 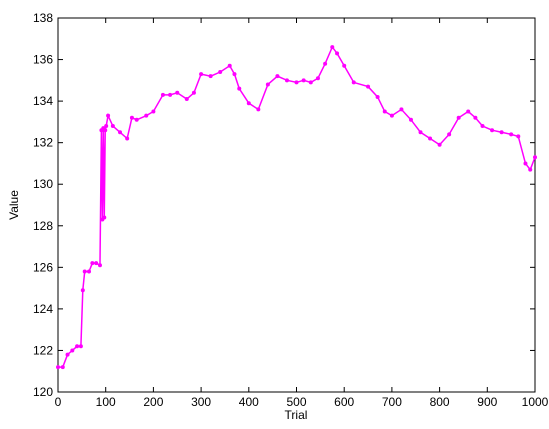 What do you see at coordinates (43, 101) in the screenshot?
I see `y-tick-label: 134` at bounding box center [43, 101].